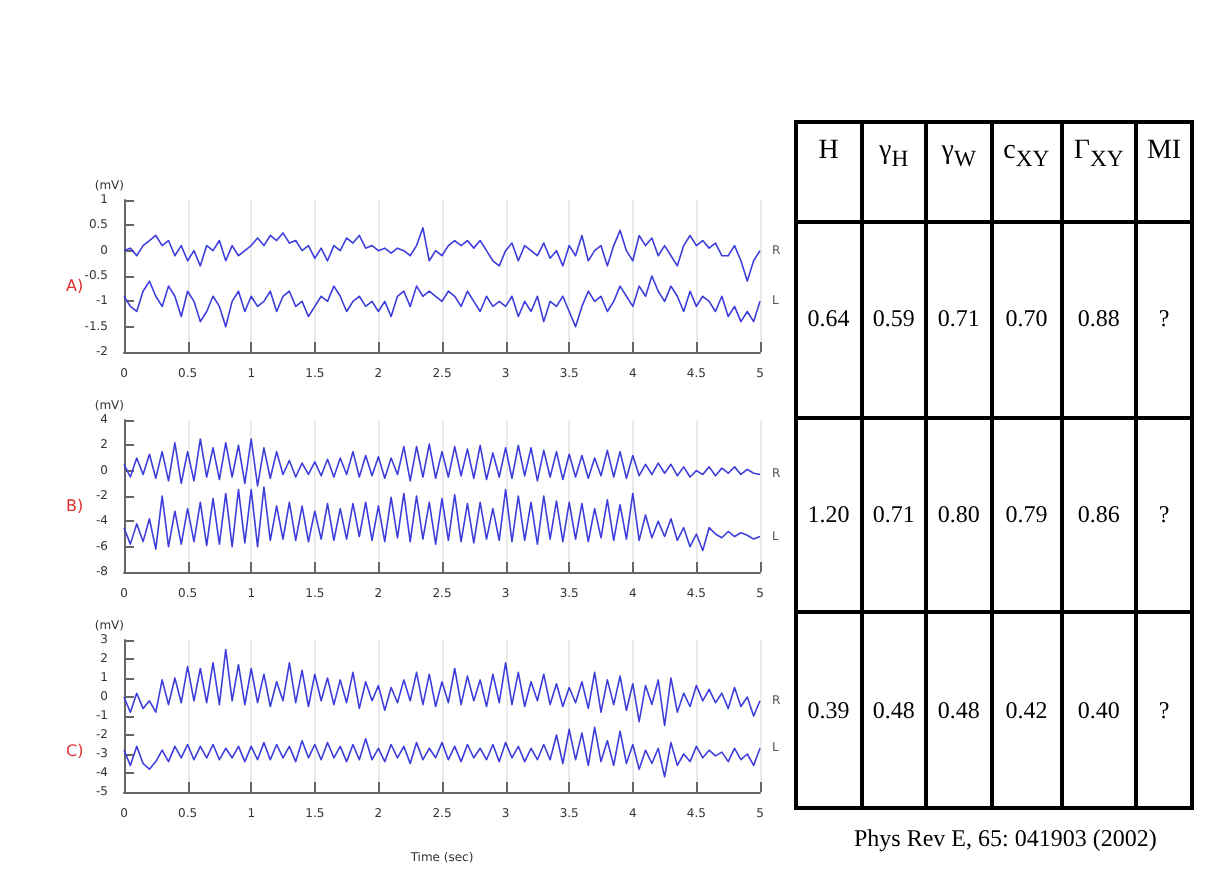 This screenshot has height=886, width=1208. I want to click on category-label: Γ$_{XY}$, so click(1099, 172).